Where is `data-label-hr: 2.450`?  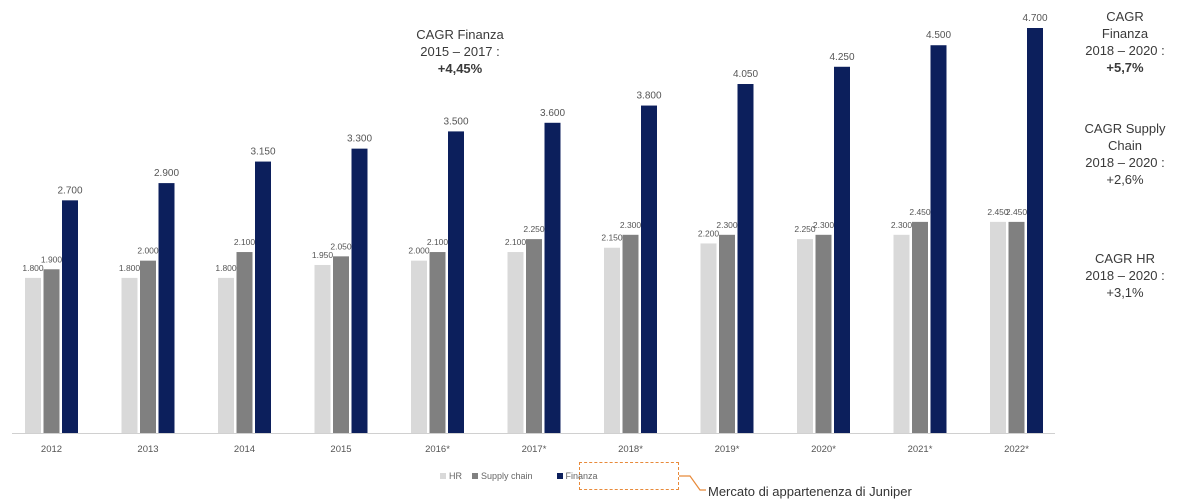
data-label-hr: 2.450 is located at coordinates (998, 212).